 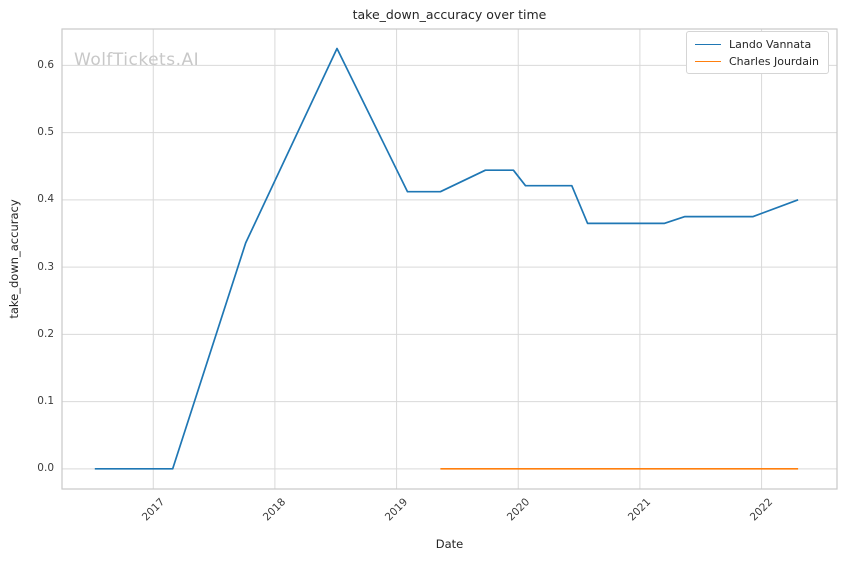 I want to click on legend-item: Charles Jourdain, so click(x=757, y=61).